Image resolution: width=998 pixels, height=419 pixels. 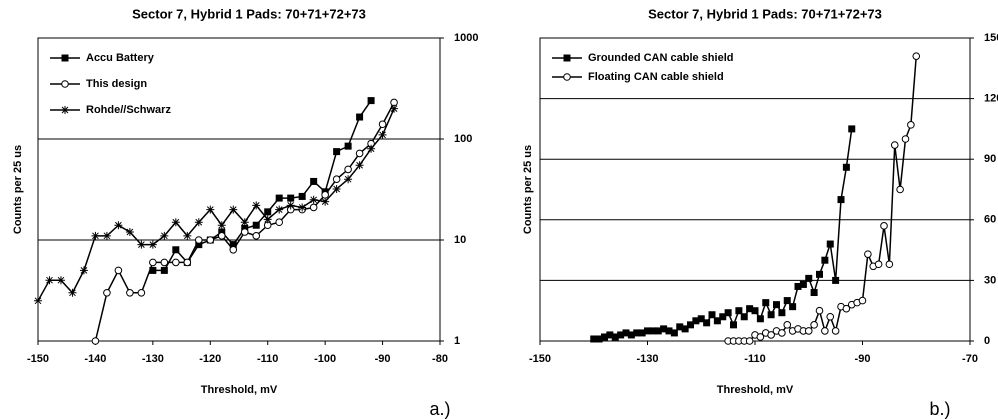 What do you see at coordinates (990, 159) in the screenshot?
I see `y-tick-label: 90` at bounding box center [990, 159].